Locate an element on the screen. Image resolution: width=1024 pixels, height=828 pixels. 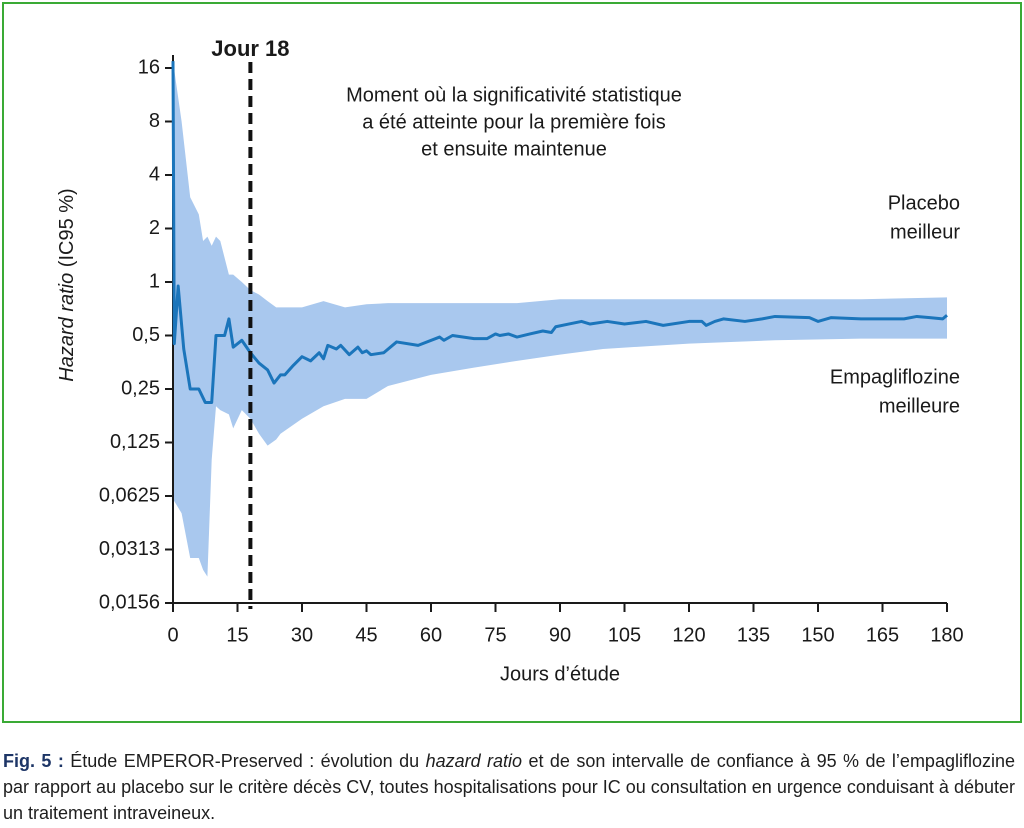
x-tick-label: 105 is located at coordinates (624, 635).